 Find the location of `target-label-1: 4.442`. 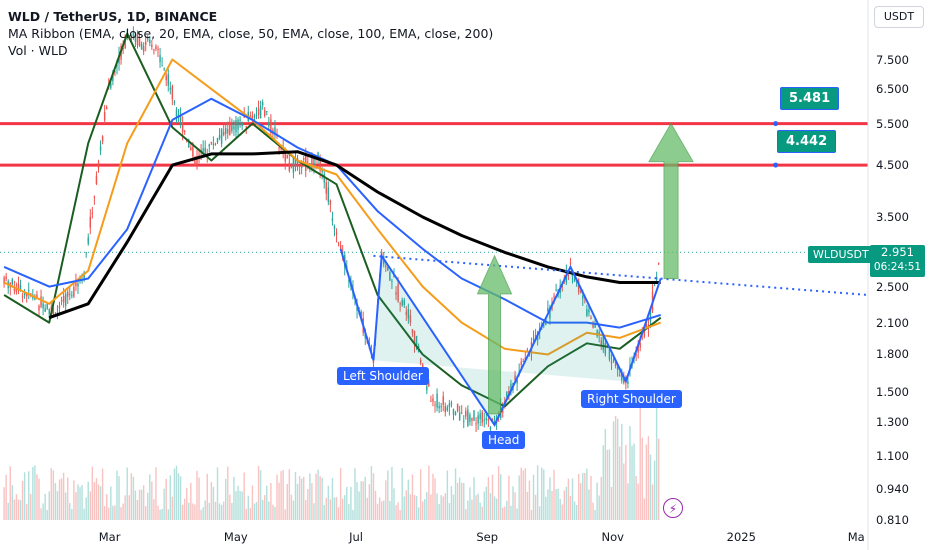

target-label-1: 4.442 is located at coordinates (807, 141).